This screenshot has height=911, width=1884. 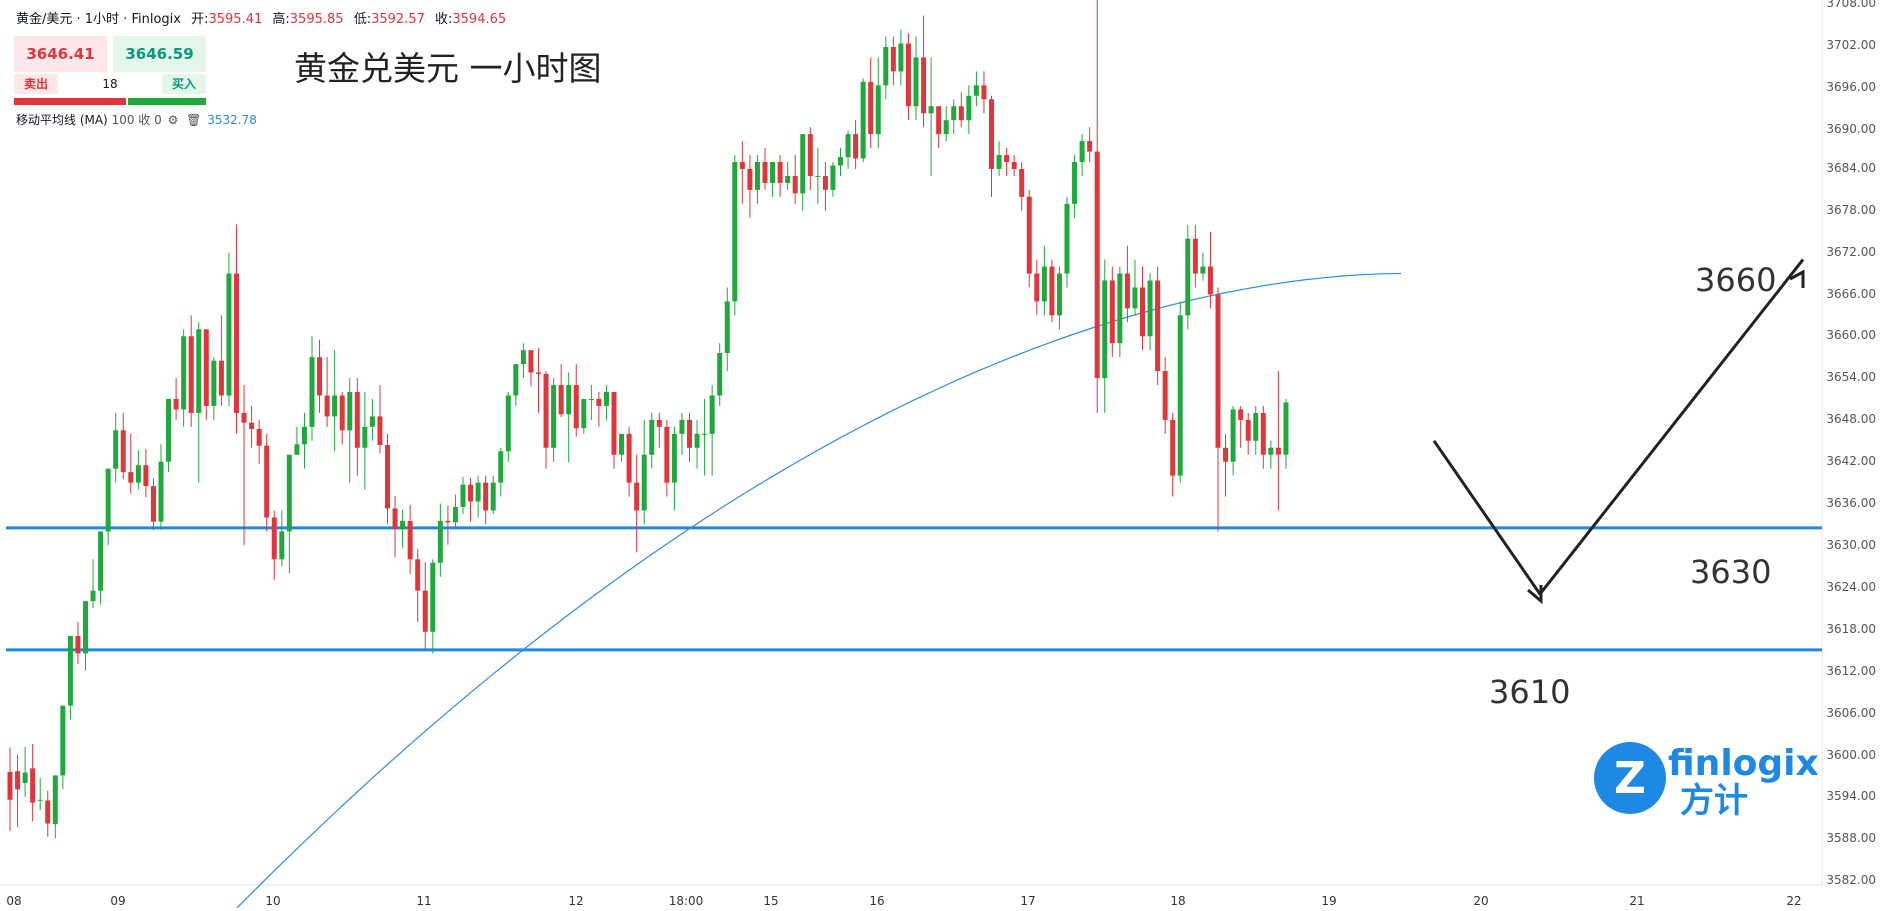 I want to click on y-tick-label: 3642.00, so click(x=1851, y=461).